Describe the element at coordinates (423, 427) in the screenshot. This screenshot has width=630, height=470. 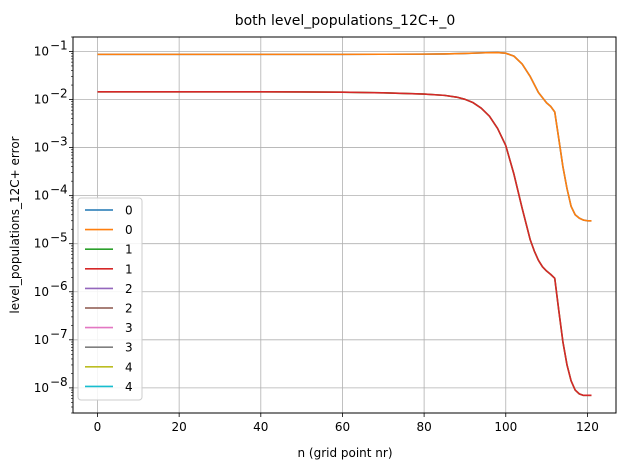
I see `x-tick-label: 80` at that location.